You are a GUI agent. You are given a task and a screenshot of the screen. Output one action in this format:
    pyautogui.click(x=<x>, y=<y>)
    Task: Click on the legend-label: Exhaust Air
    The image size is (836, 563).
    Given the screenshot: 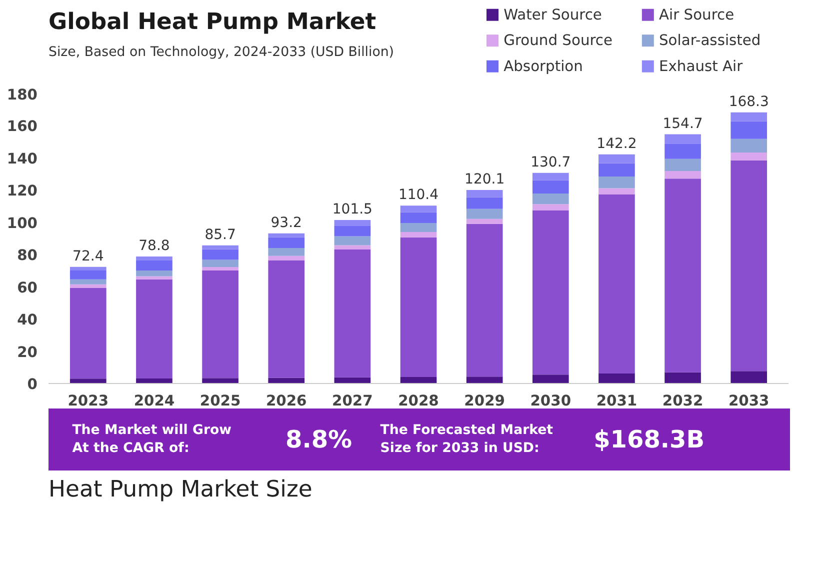 What is the action you would take?
    pyautogui.click(x=701, y=66)
    